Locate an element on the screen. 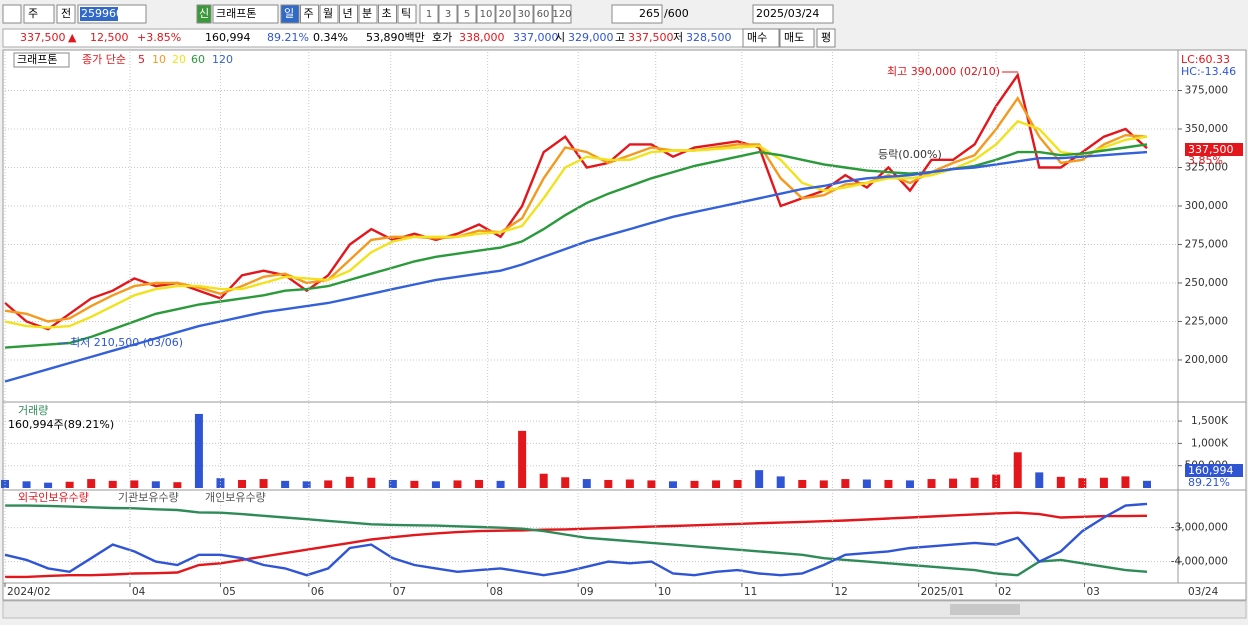  y-tick-label: 1,000K is located at coordinates (1210, 443).